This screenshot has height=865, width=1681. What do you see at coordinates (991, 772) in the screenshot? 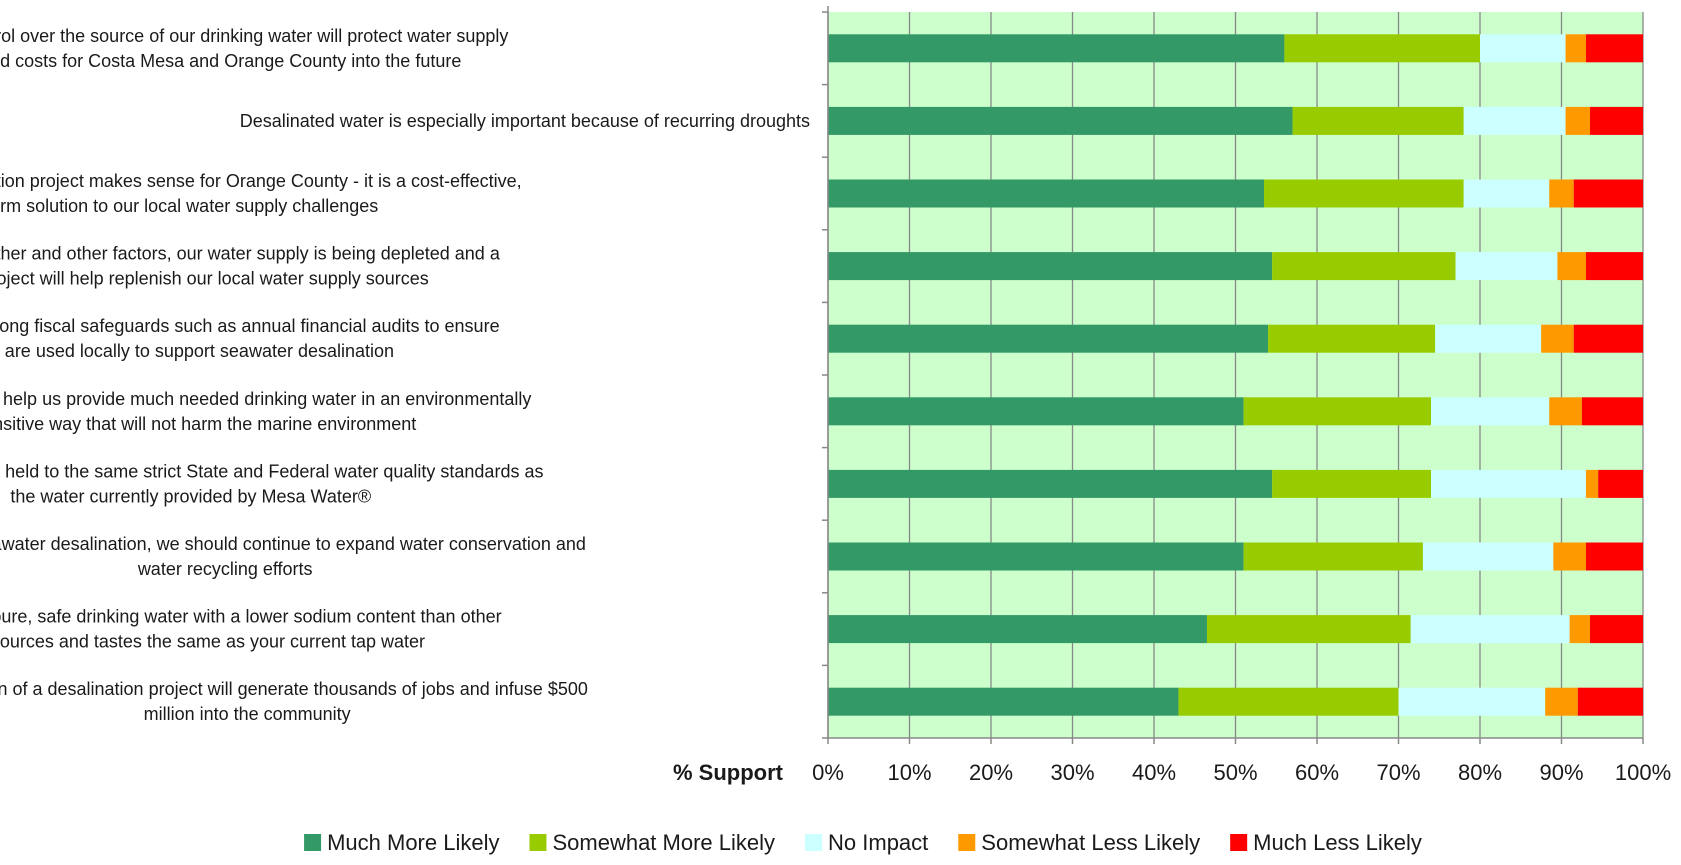
I see `x-tick-label: 20%` at bounding box center [991, 772].